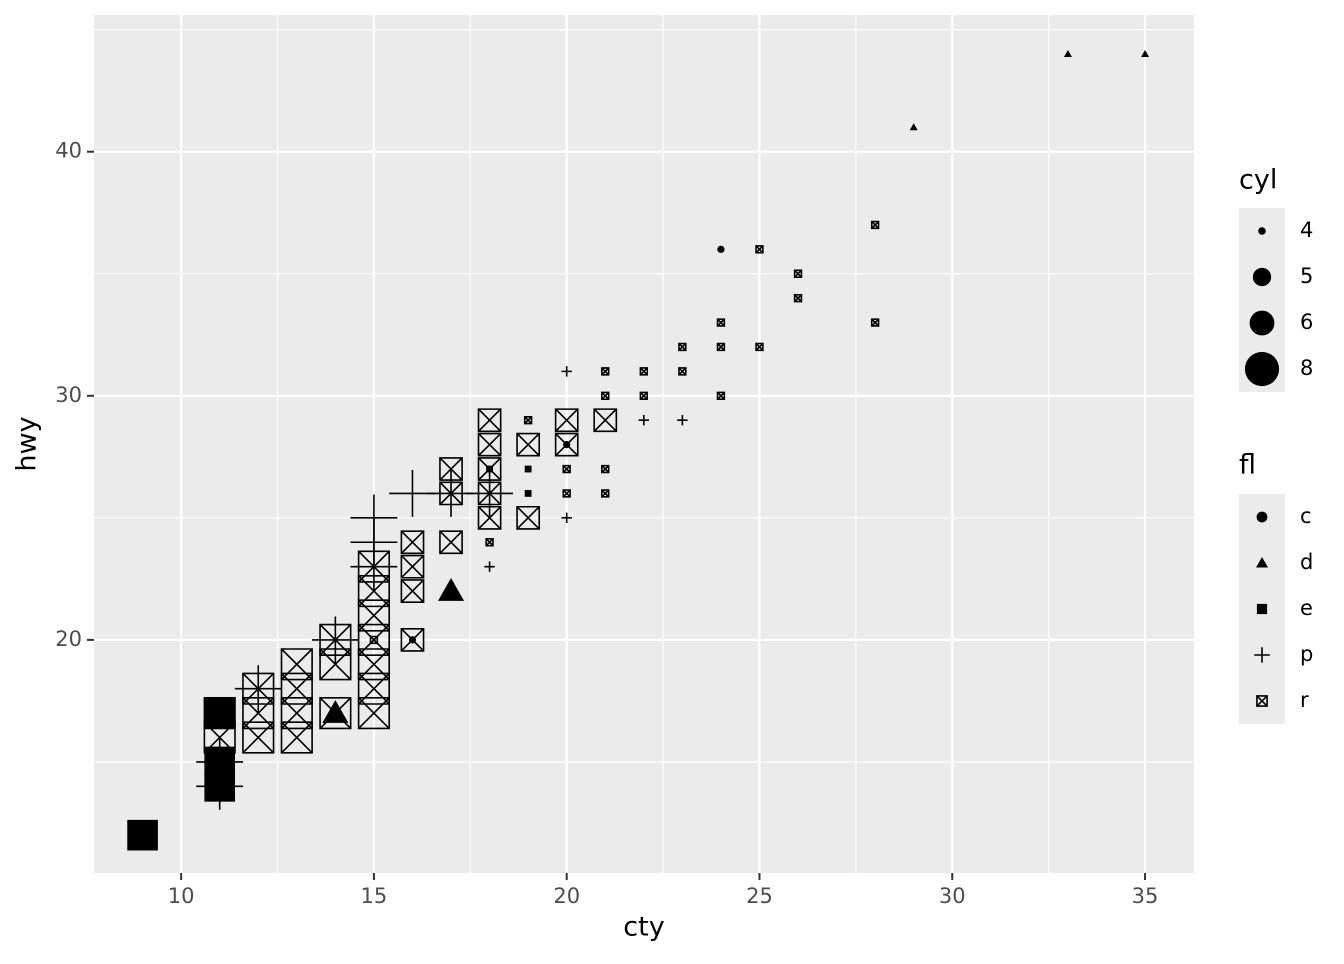 The width and height of the screenshot is (1344, 964). What do you see at coordinates (1247, 465) in the screenshot?
I see `legend-title: fl` at bounding box center [1247, 465].